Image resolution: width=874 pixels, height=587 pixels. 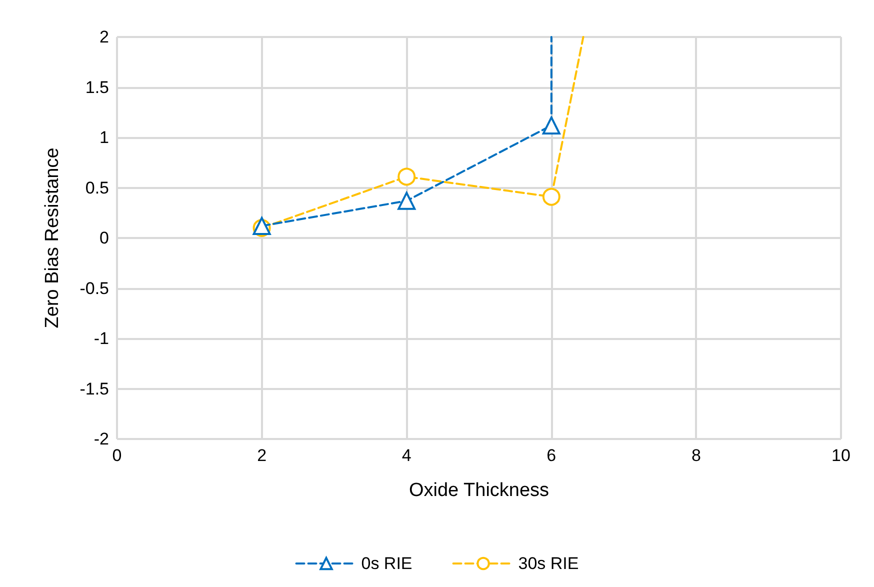 What do you see at coordinates (104, 238) in the screenshot?
I see `y-tick-label: 0` at bounding box center [104, 238].